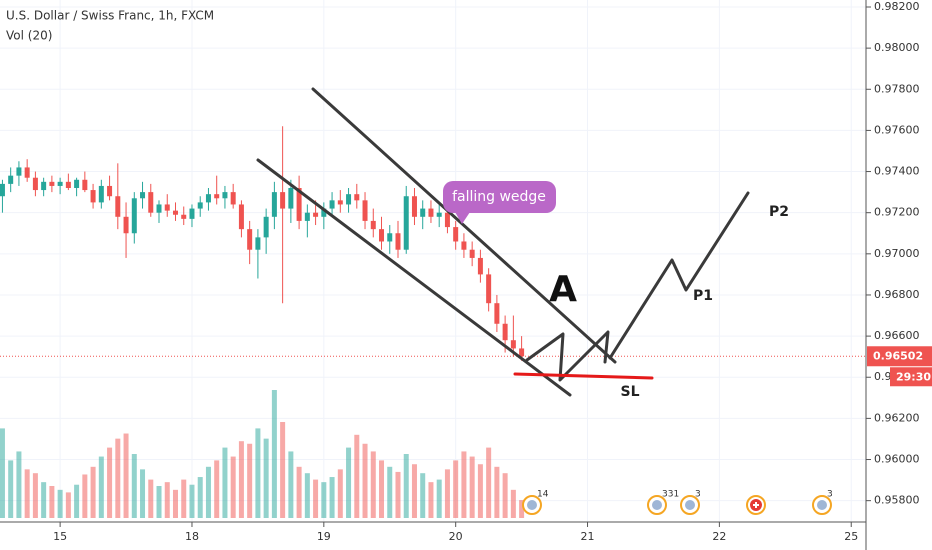  I want to click on y-tick-label: 0.97800, so click(897, 88).